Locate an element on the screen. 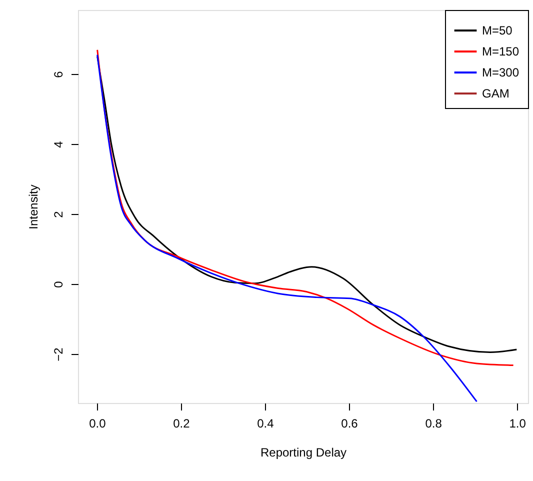 This screenshot has width=533, height=481. y-tick-label: 6 is located at coordinates (59, 74).